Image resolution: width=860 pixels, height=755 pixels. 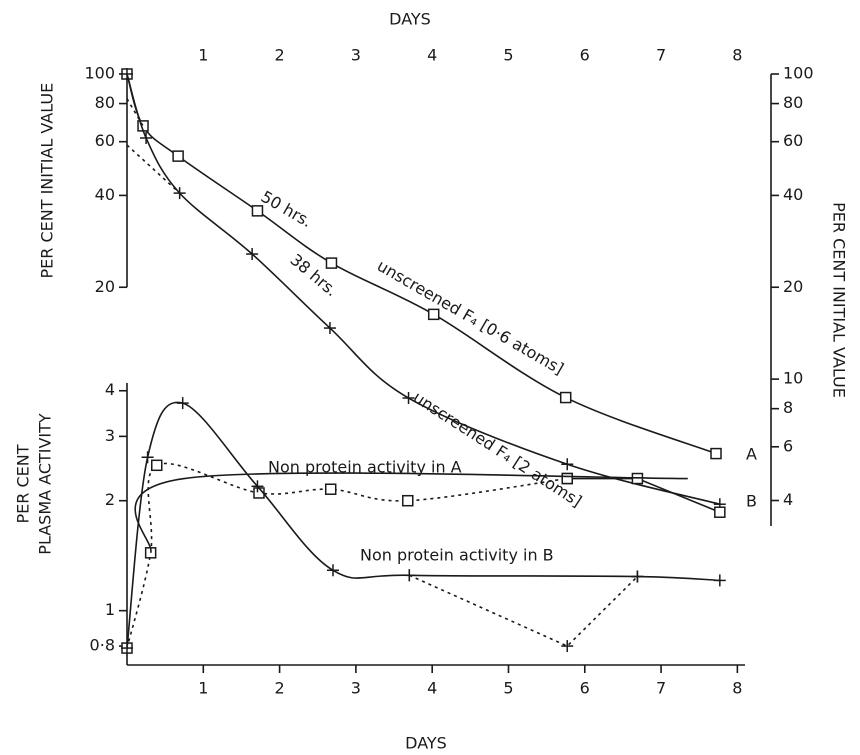 I want to click on annotation: unscreened F₄ [0·6 atoms], so click(x=470, y=317).